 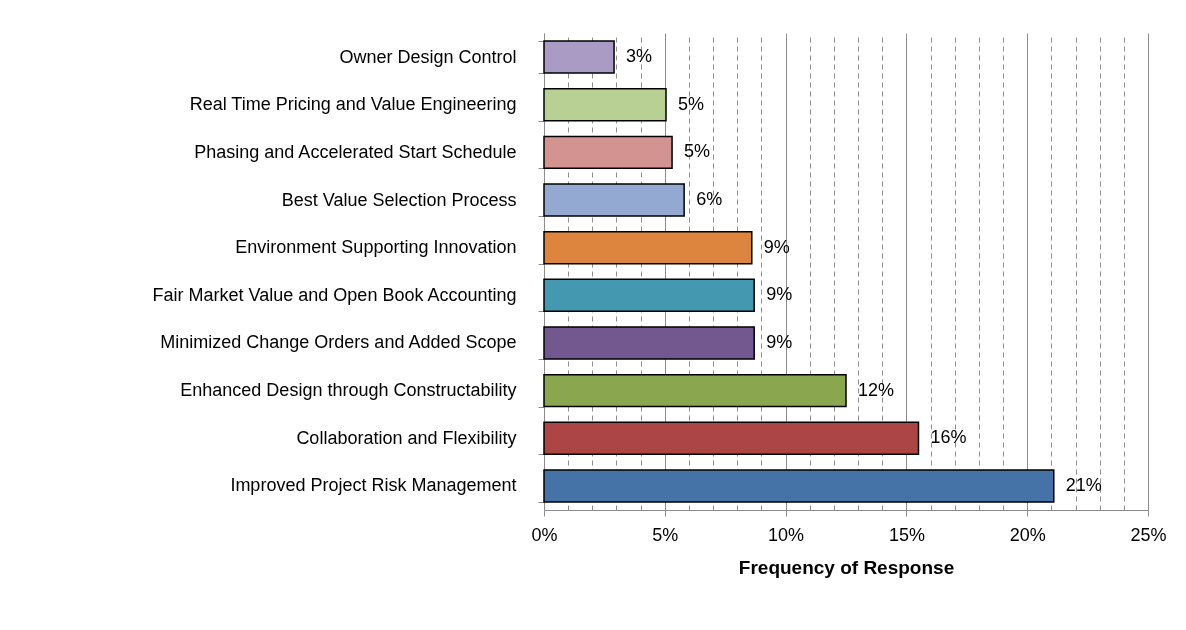 What do you see at coordinates (428, 56) in the screenshot?
I see `y-tick-label: Owner Design Control` at bounding box center [428, 56].